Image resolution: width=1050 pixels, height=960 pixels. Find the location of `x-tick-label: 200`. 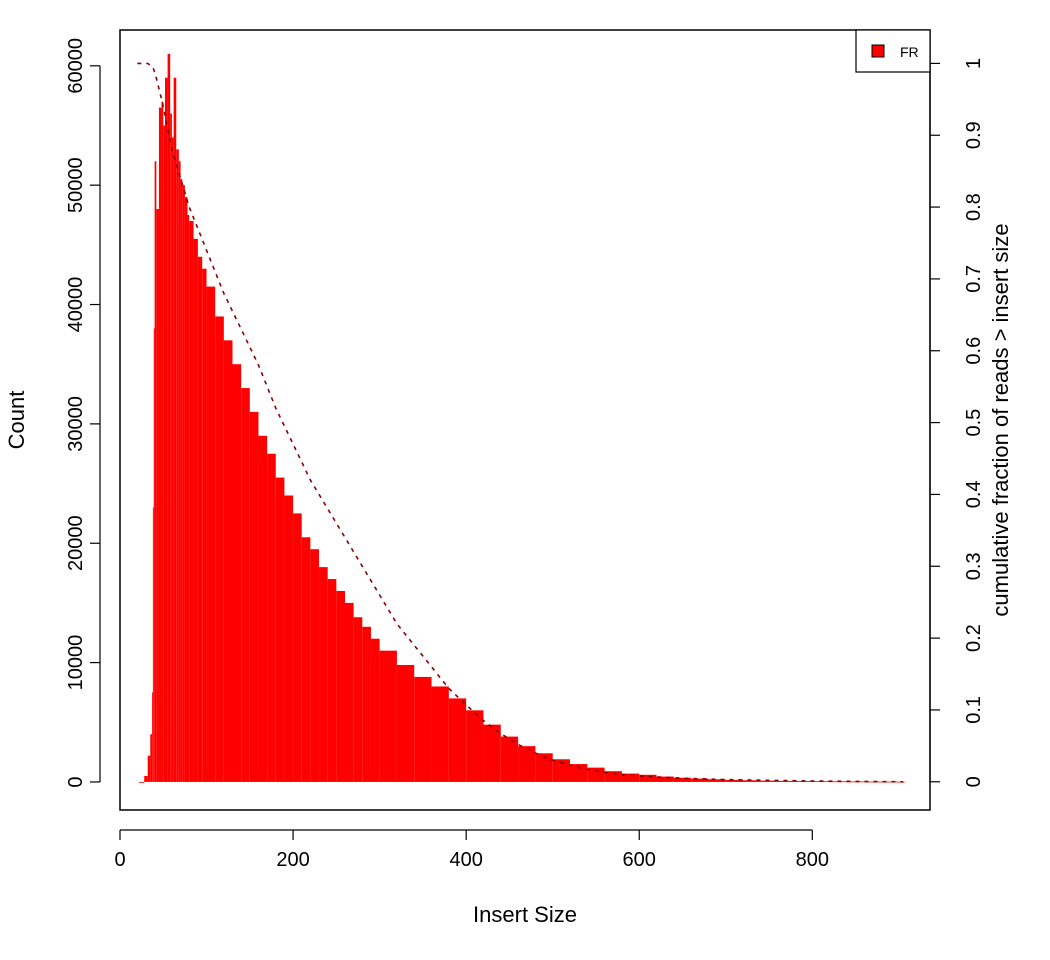

x-tick-label: 200 is located at coordinates (292, 860).